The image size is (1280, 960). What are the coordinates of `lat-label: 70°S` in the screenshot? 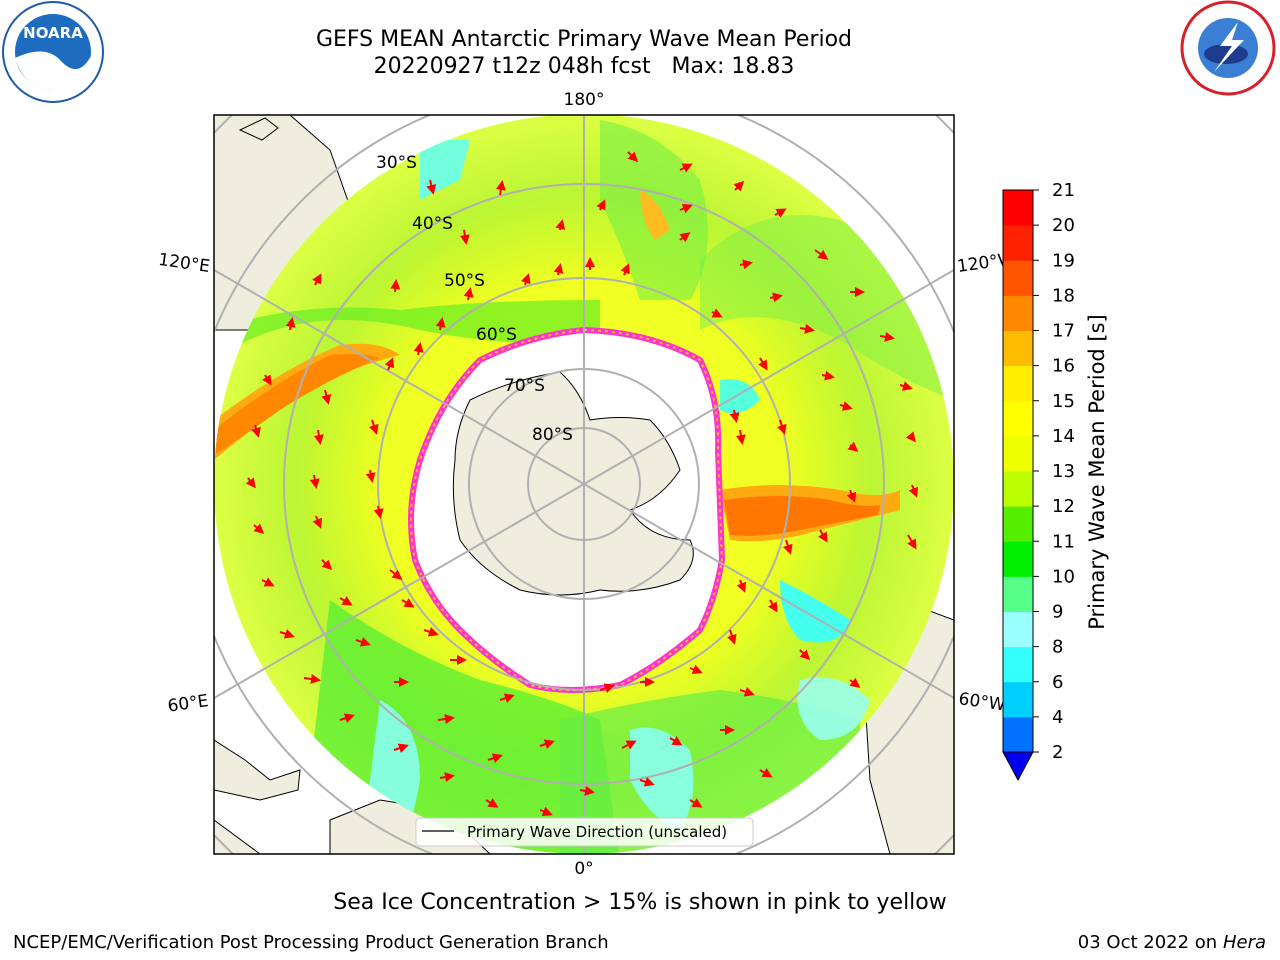 It's located at (524, 386).